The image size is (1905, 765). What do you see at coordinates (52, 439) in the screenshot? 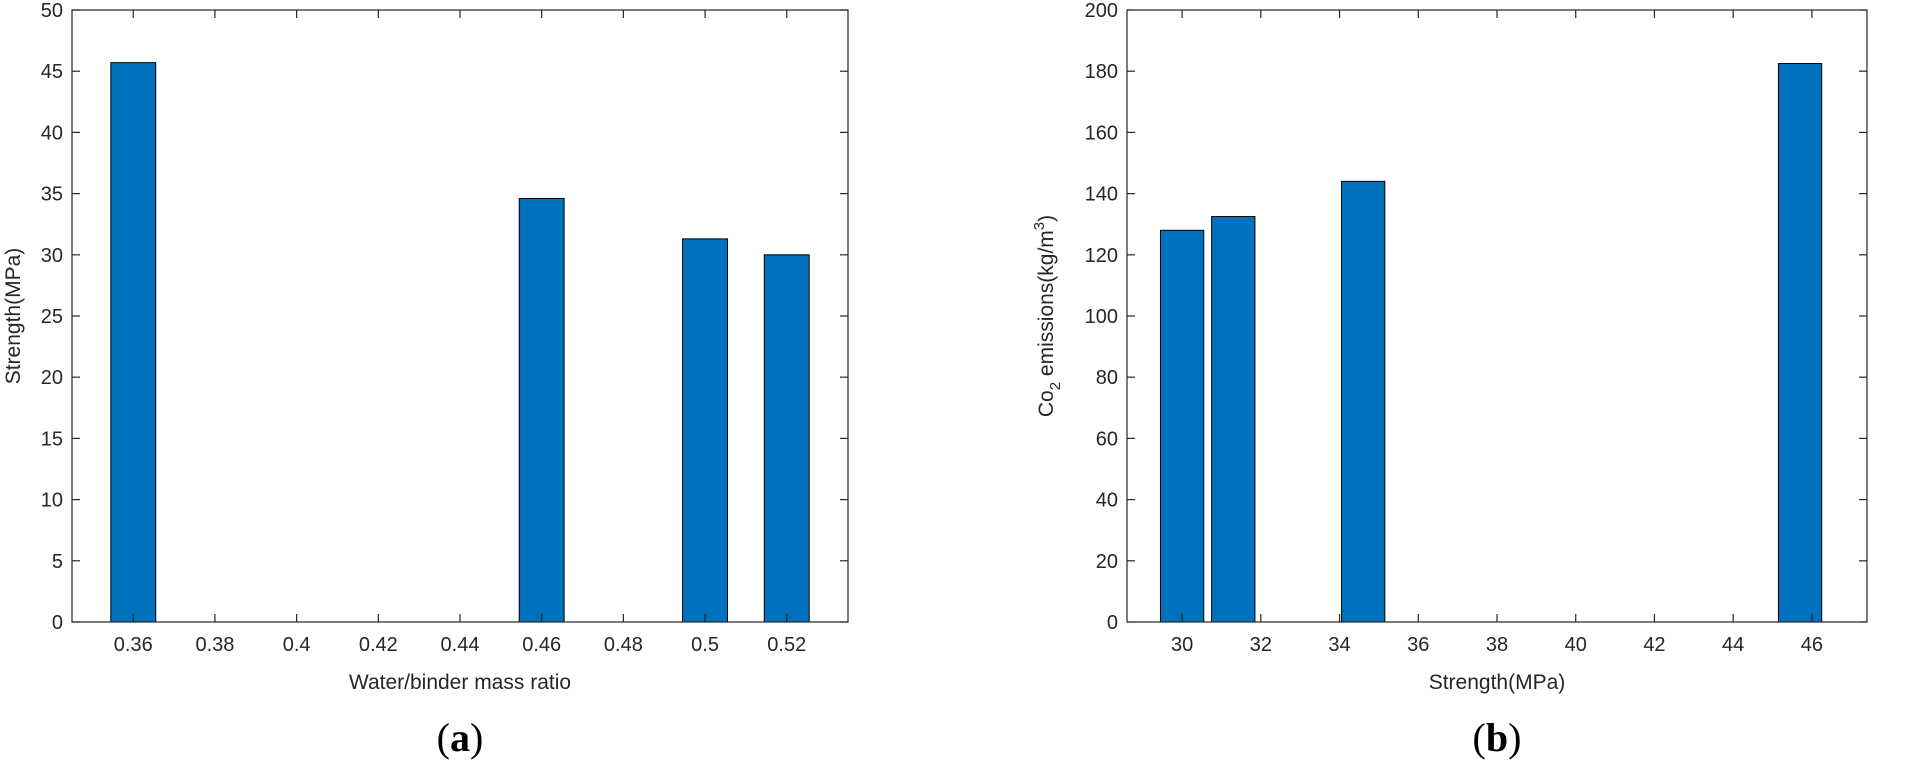
I see `chart-a-y-tick-label: 15` at bounding box center [52, 439].